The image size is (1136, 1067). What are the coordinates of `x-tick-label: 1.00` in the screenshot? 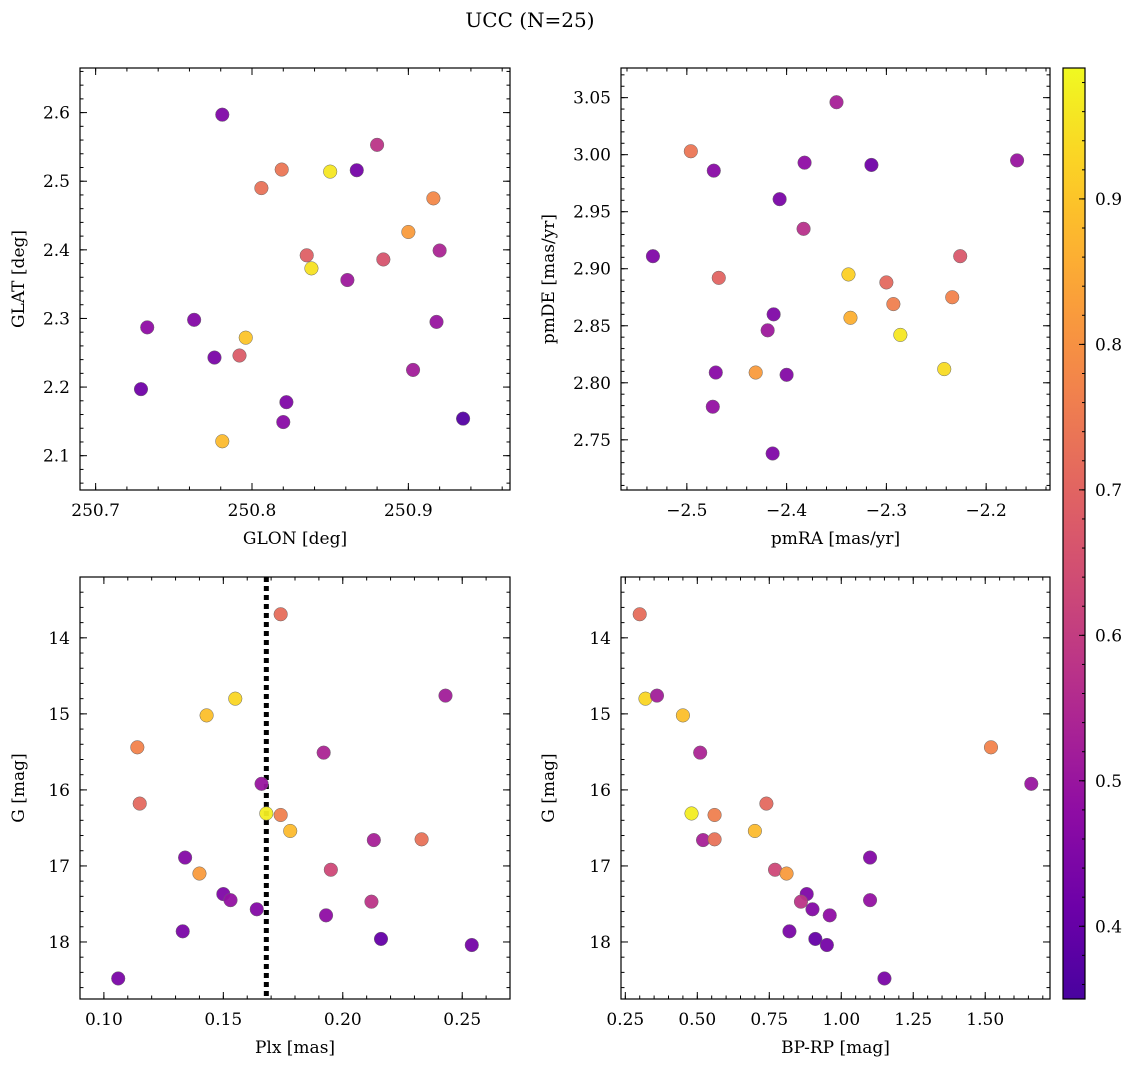 It's located at (841, 1020).